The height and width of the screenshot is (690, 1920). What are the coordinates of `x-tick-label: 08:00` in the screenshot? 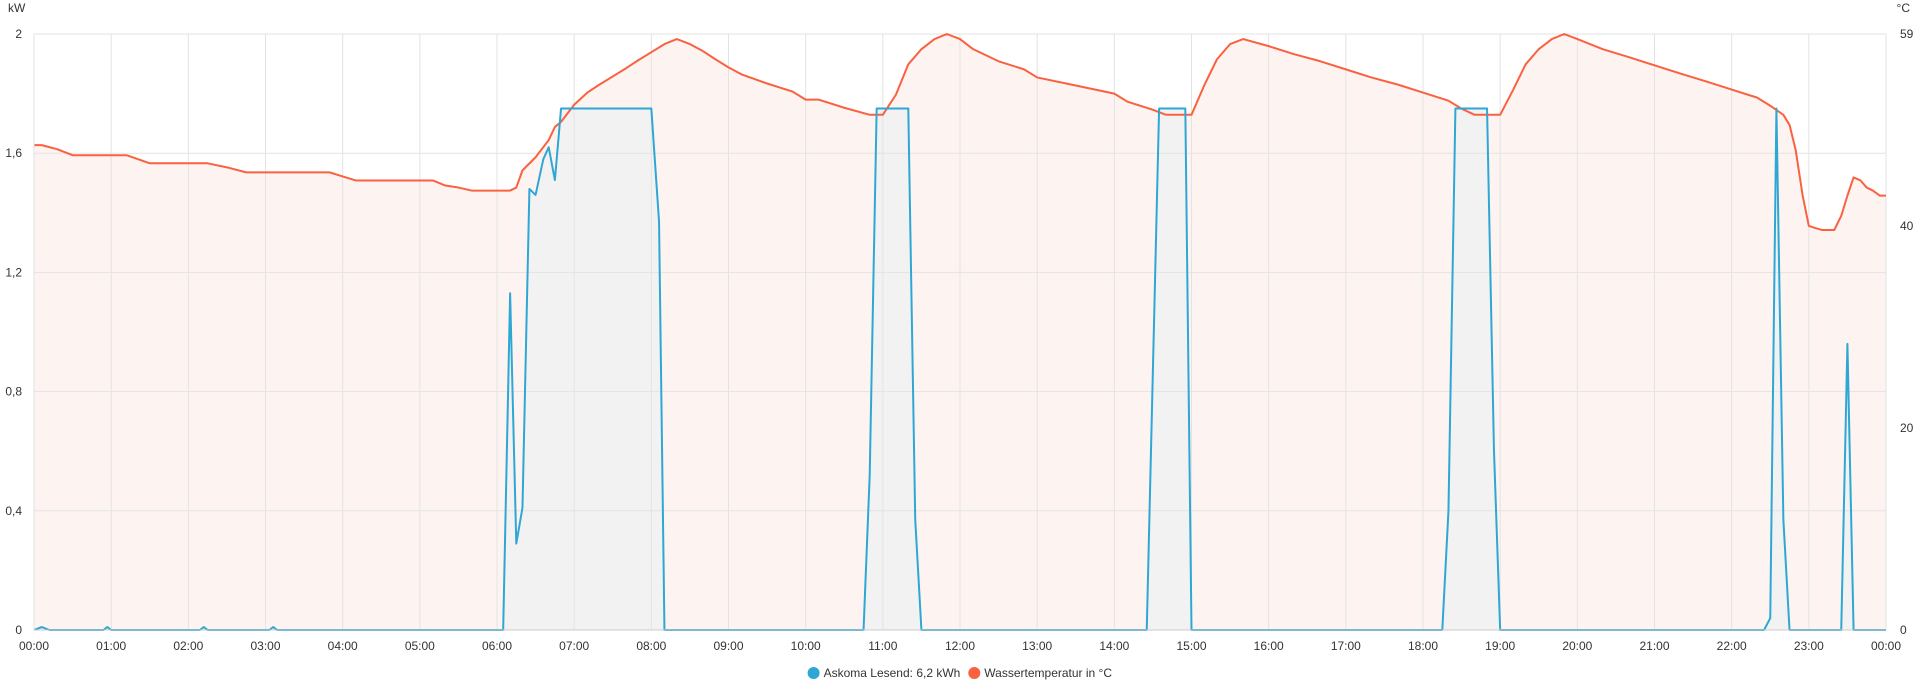 It's located at (651, 646).